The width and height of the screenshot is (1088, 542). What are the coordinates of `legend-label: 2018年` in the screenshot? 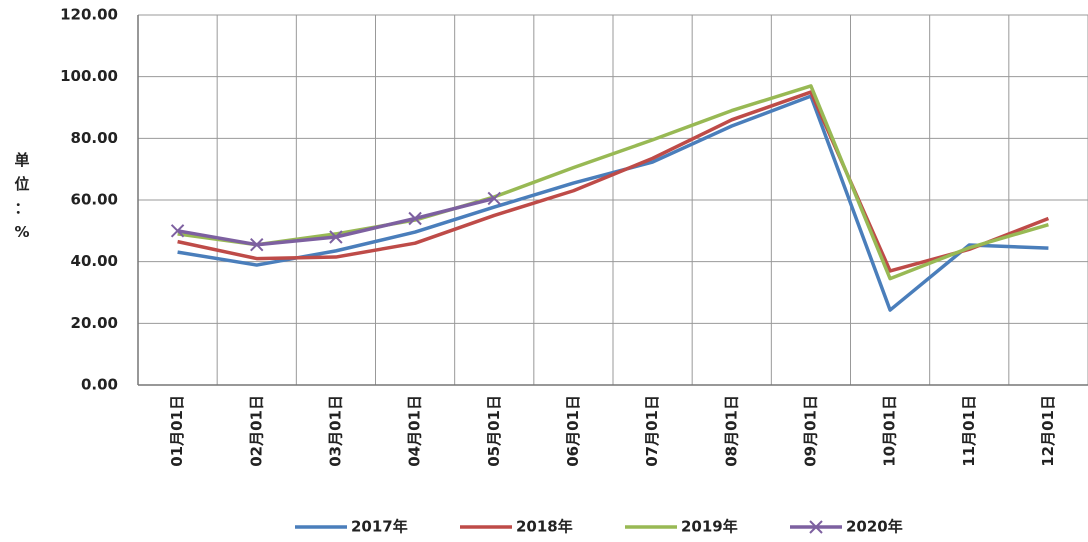 It's located at (544, 527).